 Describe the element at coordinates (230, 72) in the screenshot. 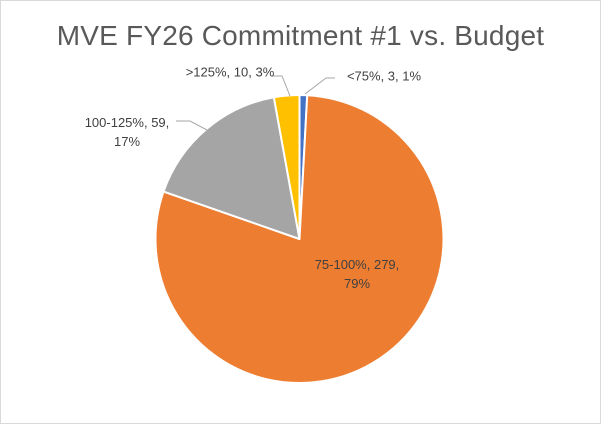

I see `data-label-gt-125: >125%, 10, 3%` at that location.